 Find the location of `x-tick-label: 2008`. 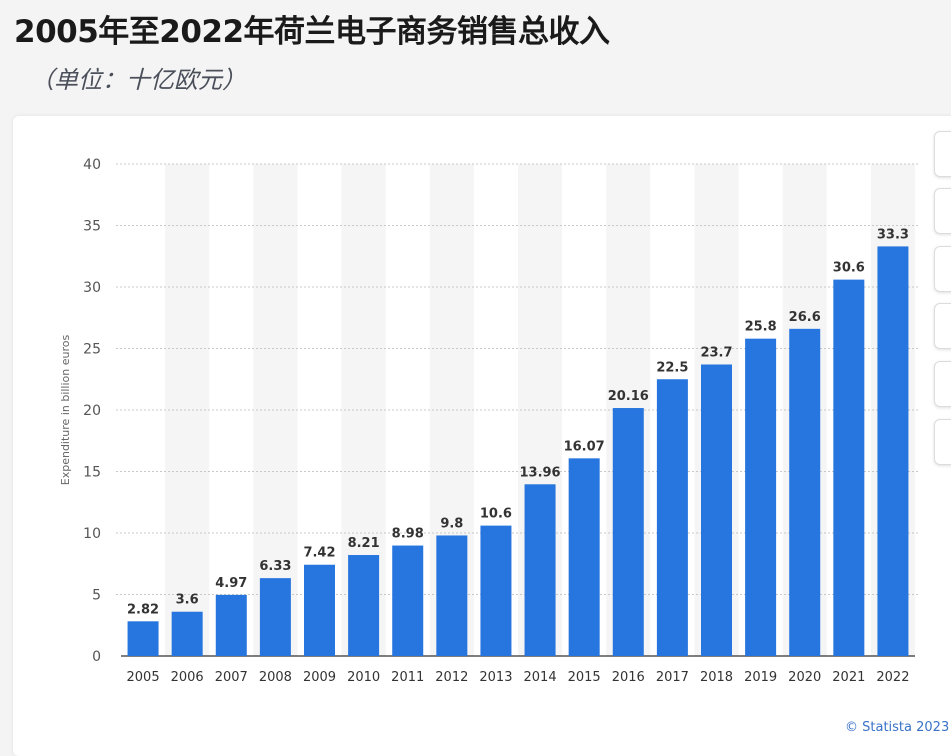

x-tick-label: 2008 is located at coordinates (275, 677).